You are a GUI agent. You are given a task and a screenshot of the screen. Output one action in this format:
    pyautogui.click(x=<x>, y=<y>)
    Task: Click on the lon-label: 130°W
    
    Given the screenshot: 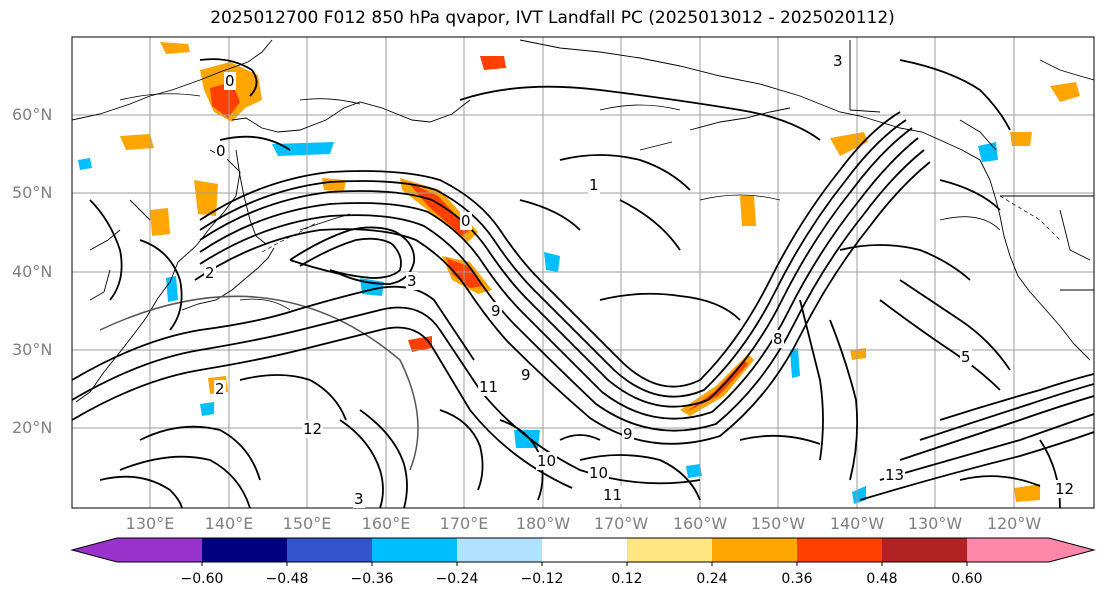 What is the action you would take?
    pyautogui.click(x=935, y=523)
    